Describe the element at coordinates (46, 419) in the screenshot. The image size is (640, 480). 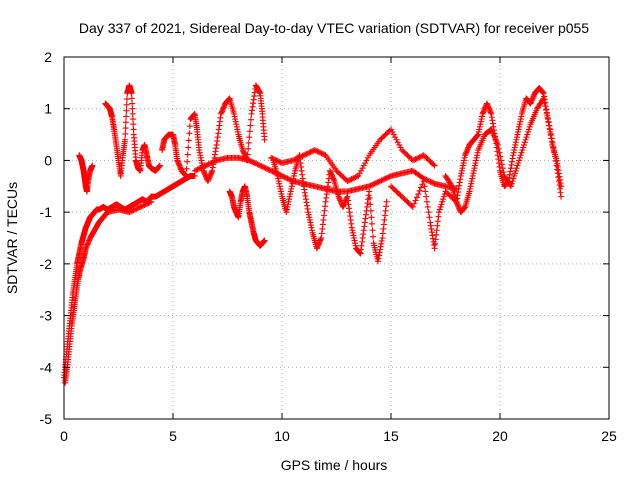
I see `y-tick-label: -5` at that location.